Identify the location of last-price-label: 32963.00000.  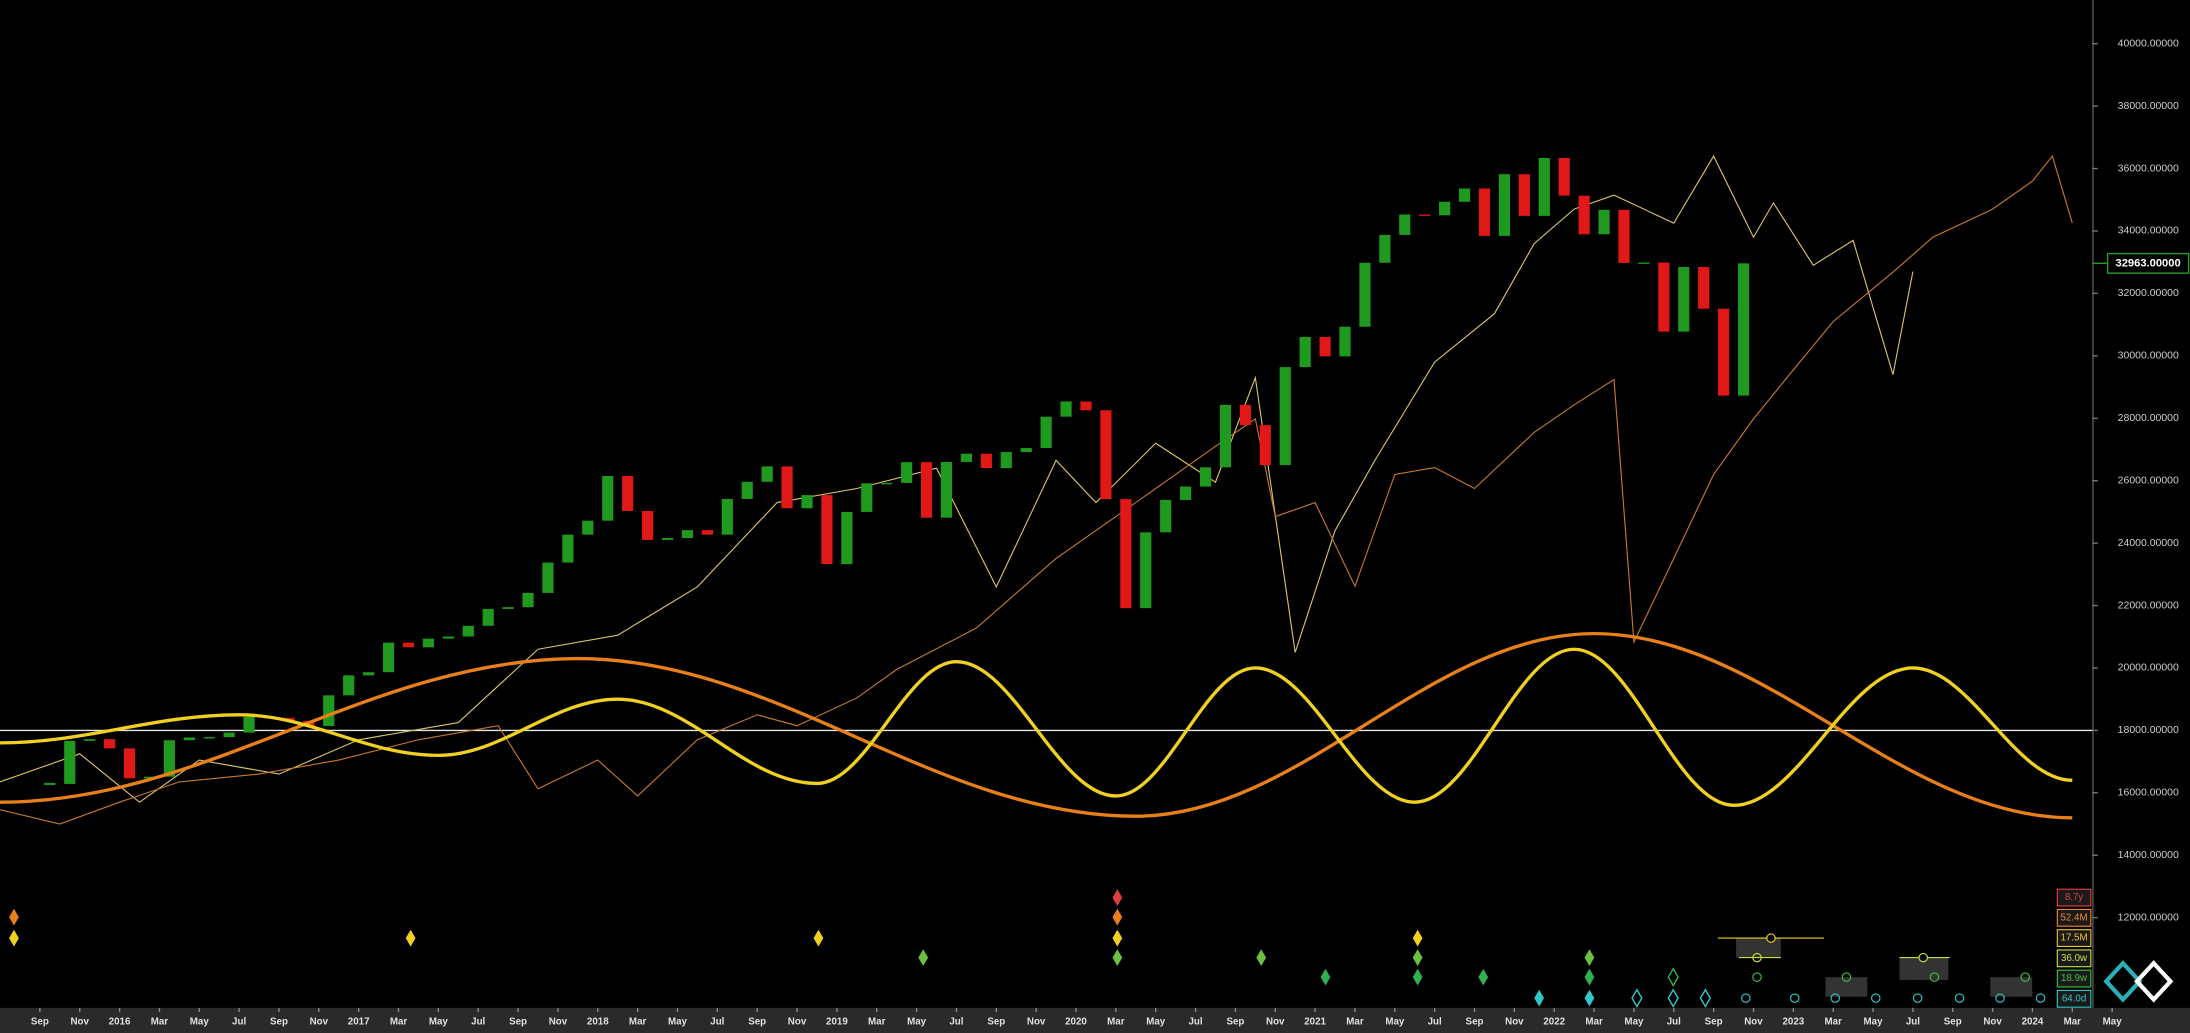
(2148, 263).